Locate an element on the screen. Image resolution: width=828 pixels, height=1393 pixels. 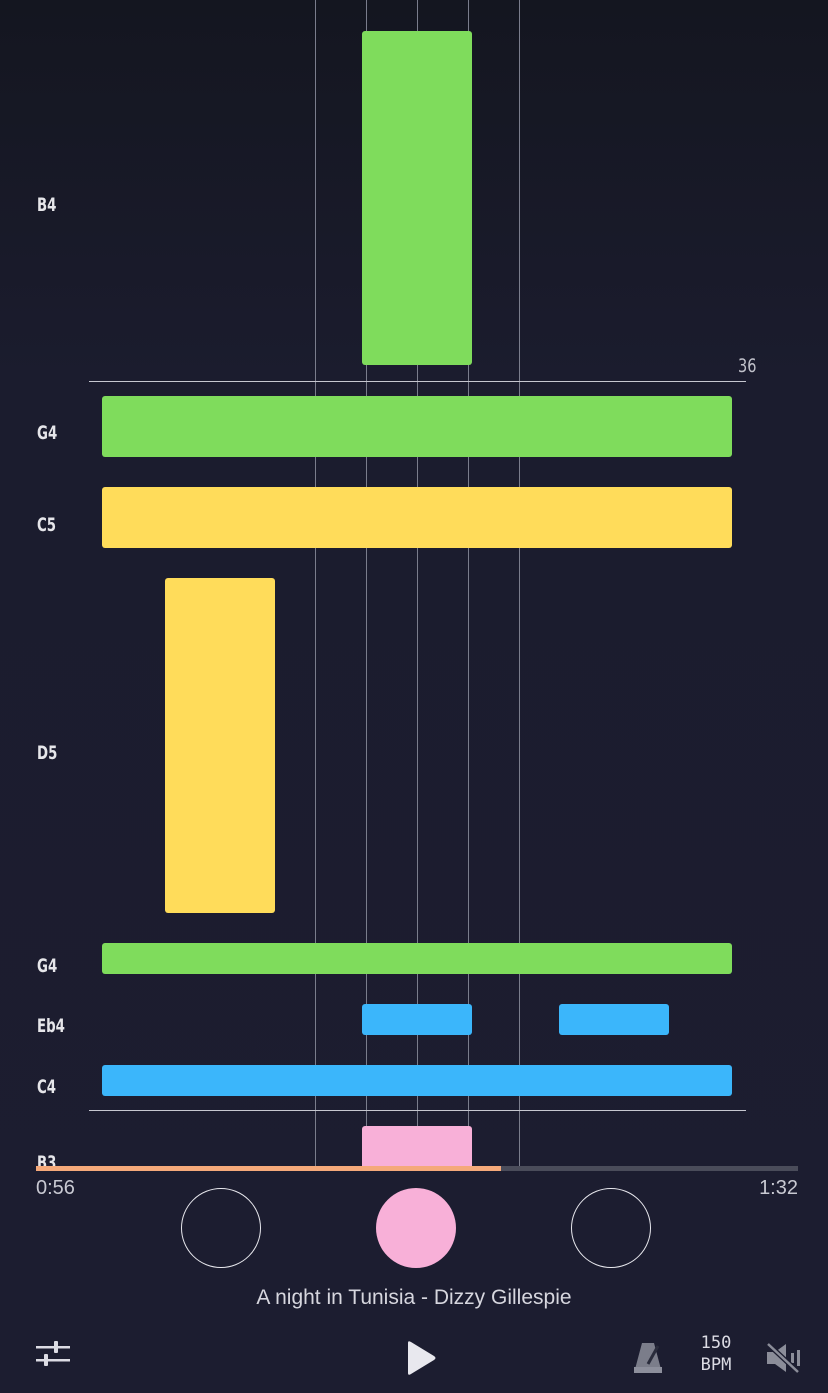
note-label-eb4: Eb4 is located at coordinates (51, 1026).